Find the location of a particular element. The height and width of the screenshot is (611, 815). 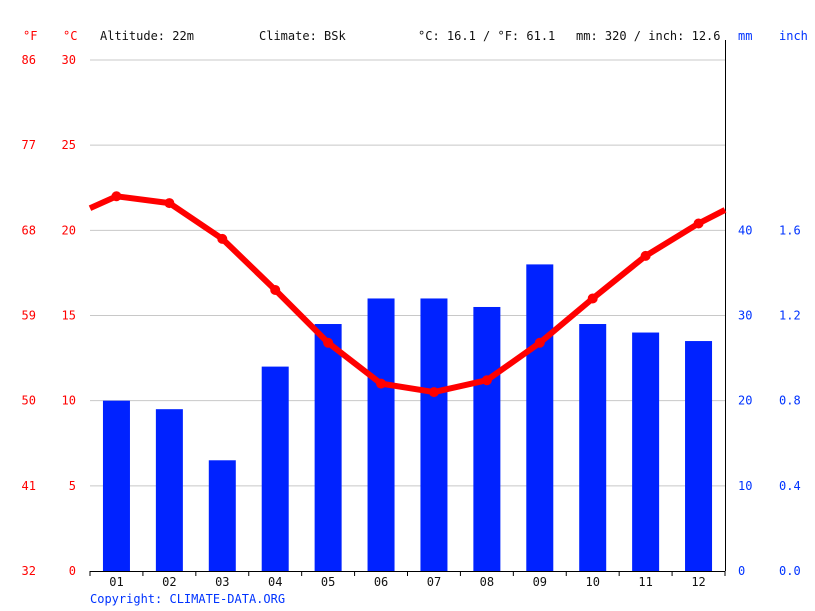

inch-tick-label: 0.0 is located at coordinates (790, 571).